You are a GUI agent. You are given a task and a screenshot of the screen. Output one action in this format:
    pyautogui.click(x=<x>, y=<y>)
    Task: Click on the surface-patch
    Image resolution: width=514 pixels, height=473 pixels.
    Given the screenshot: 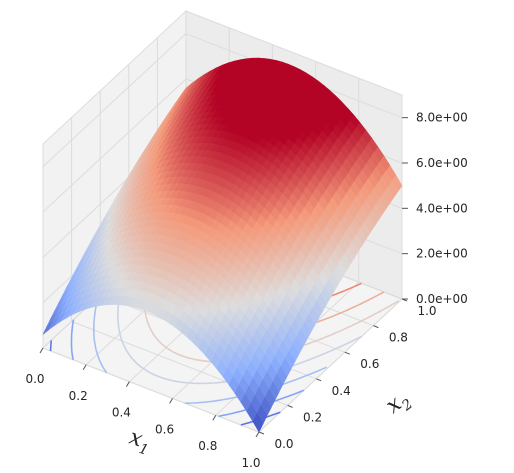 What is the action you would take?
    pyautogui.click(x=258, y=422)
    